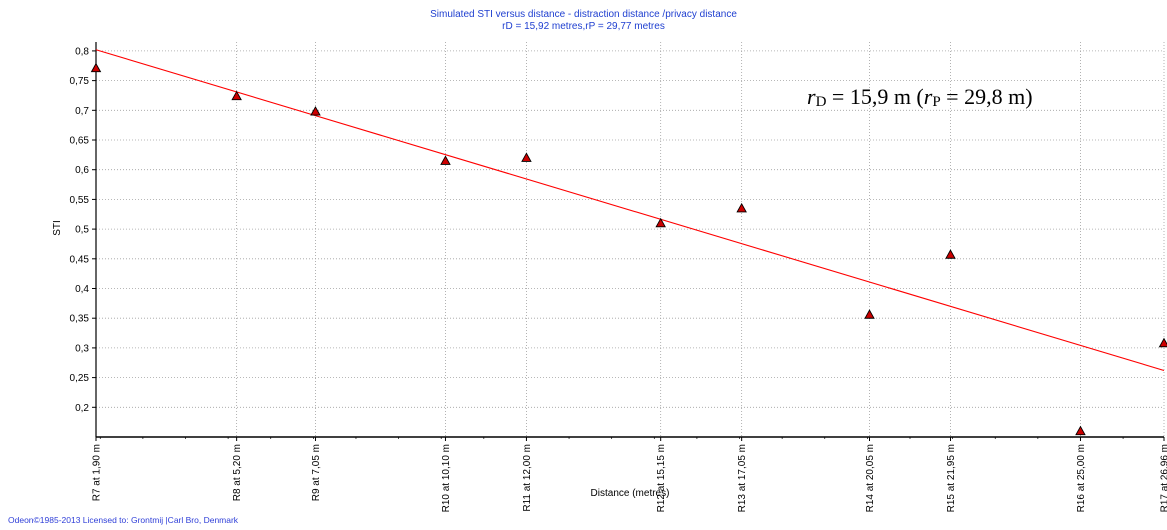  What do you see at coordinates (527, 478) in the screenshot?
I see `x-tick-label: R11 at 12,00 m` at bounding box center [527, 478].